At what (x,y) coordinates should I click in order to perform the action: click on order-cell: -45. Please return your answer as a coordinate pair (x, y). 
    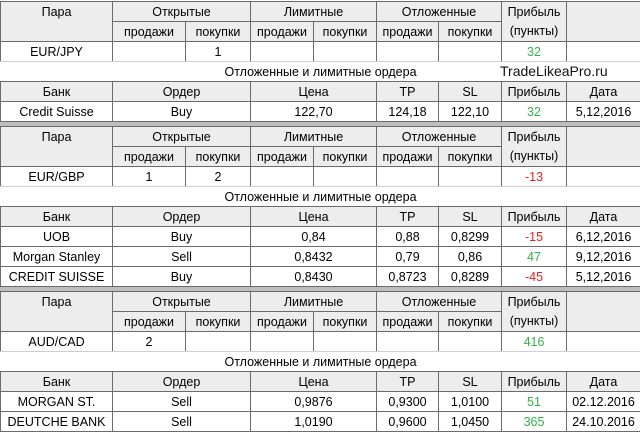
    Looking at the image, I should click on (534, 276).